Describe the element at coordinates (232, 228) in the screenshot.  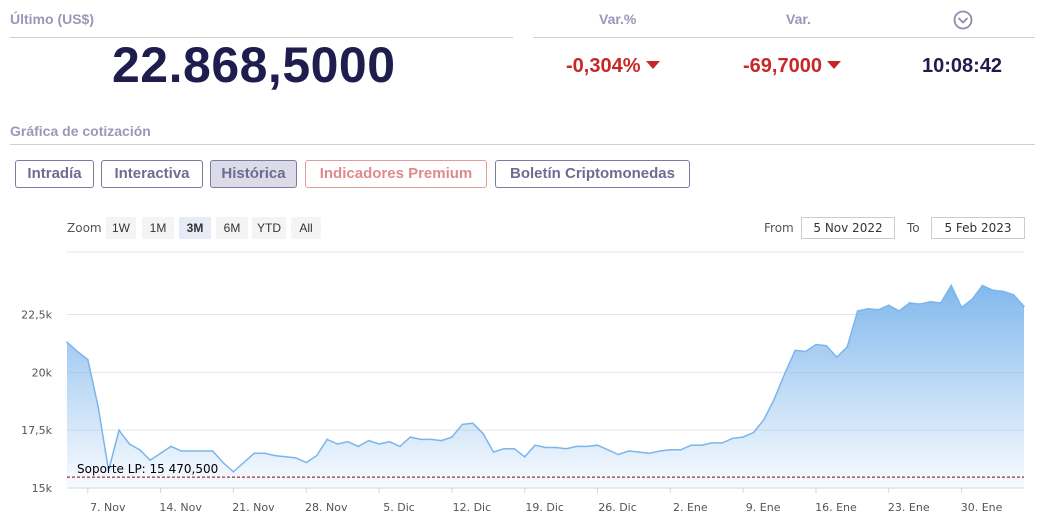
I see `zoom-6m-button: 6M` at that location.